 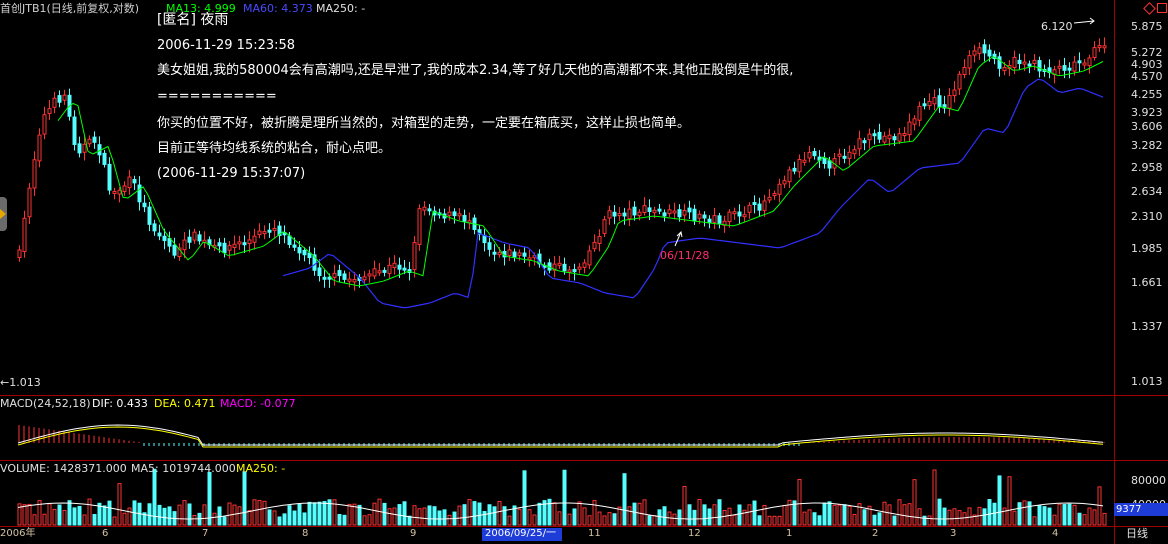 I want to click on period-label: 日线, so click(x=1137, y=533).